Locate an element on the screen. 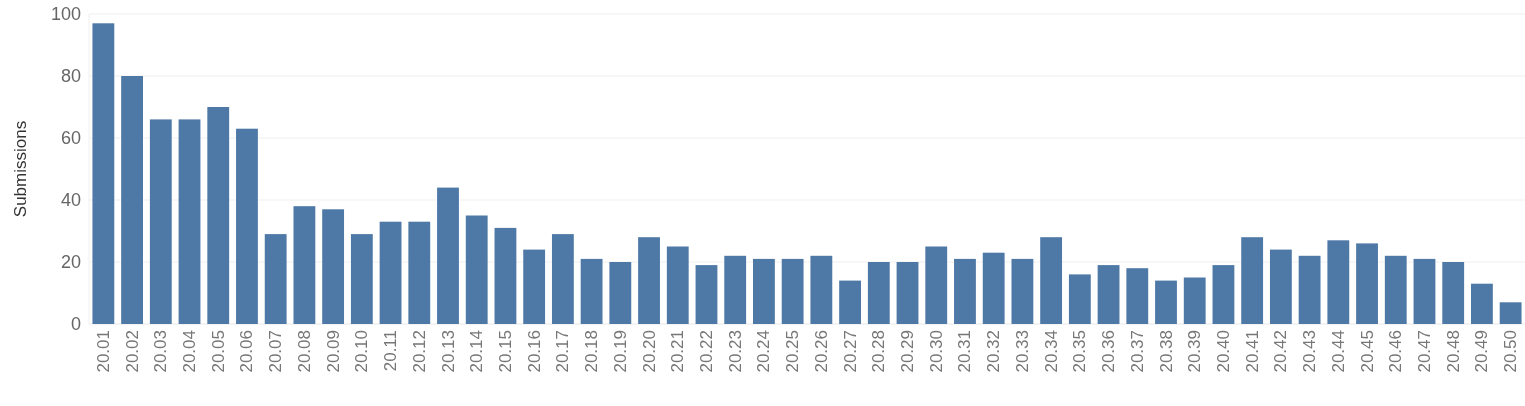 Image resolution: width=1525 pixels, height=406 pixels. x-tick-label: 20.22 is located at coordinates (706, 351).